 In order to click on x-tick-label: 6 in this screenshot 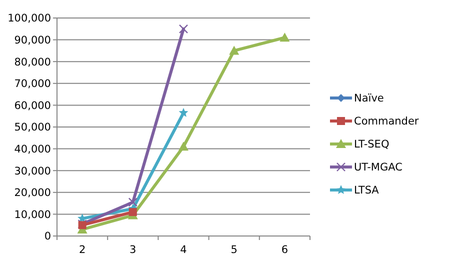, I will do `click(284, 250)`.